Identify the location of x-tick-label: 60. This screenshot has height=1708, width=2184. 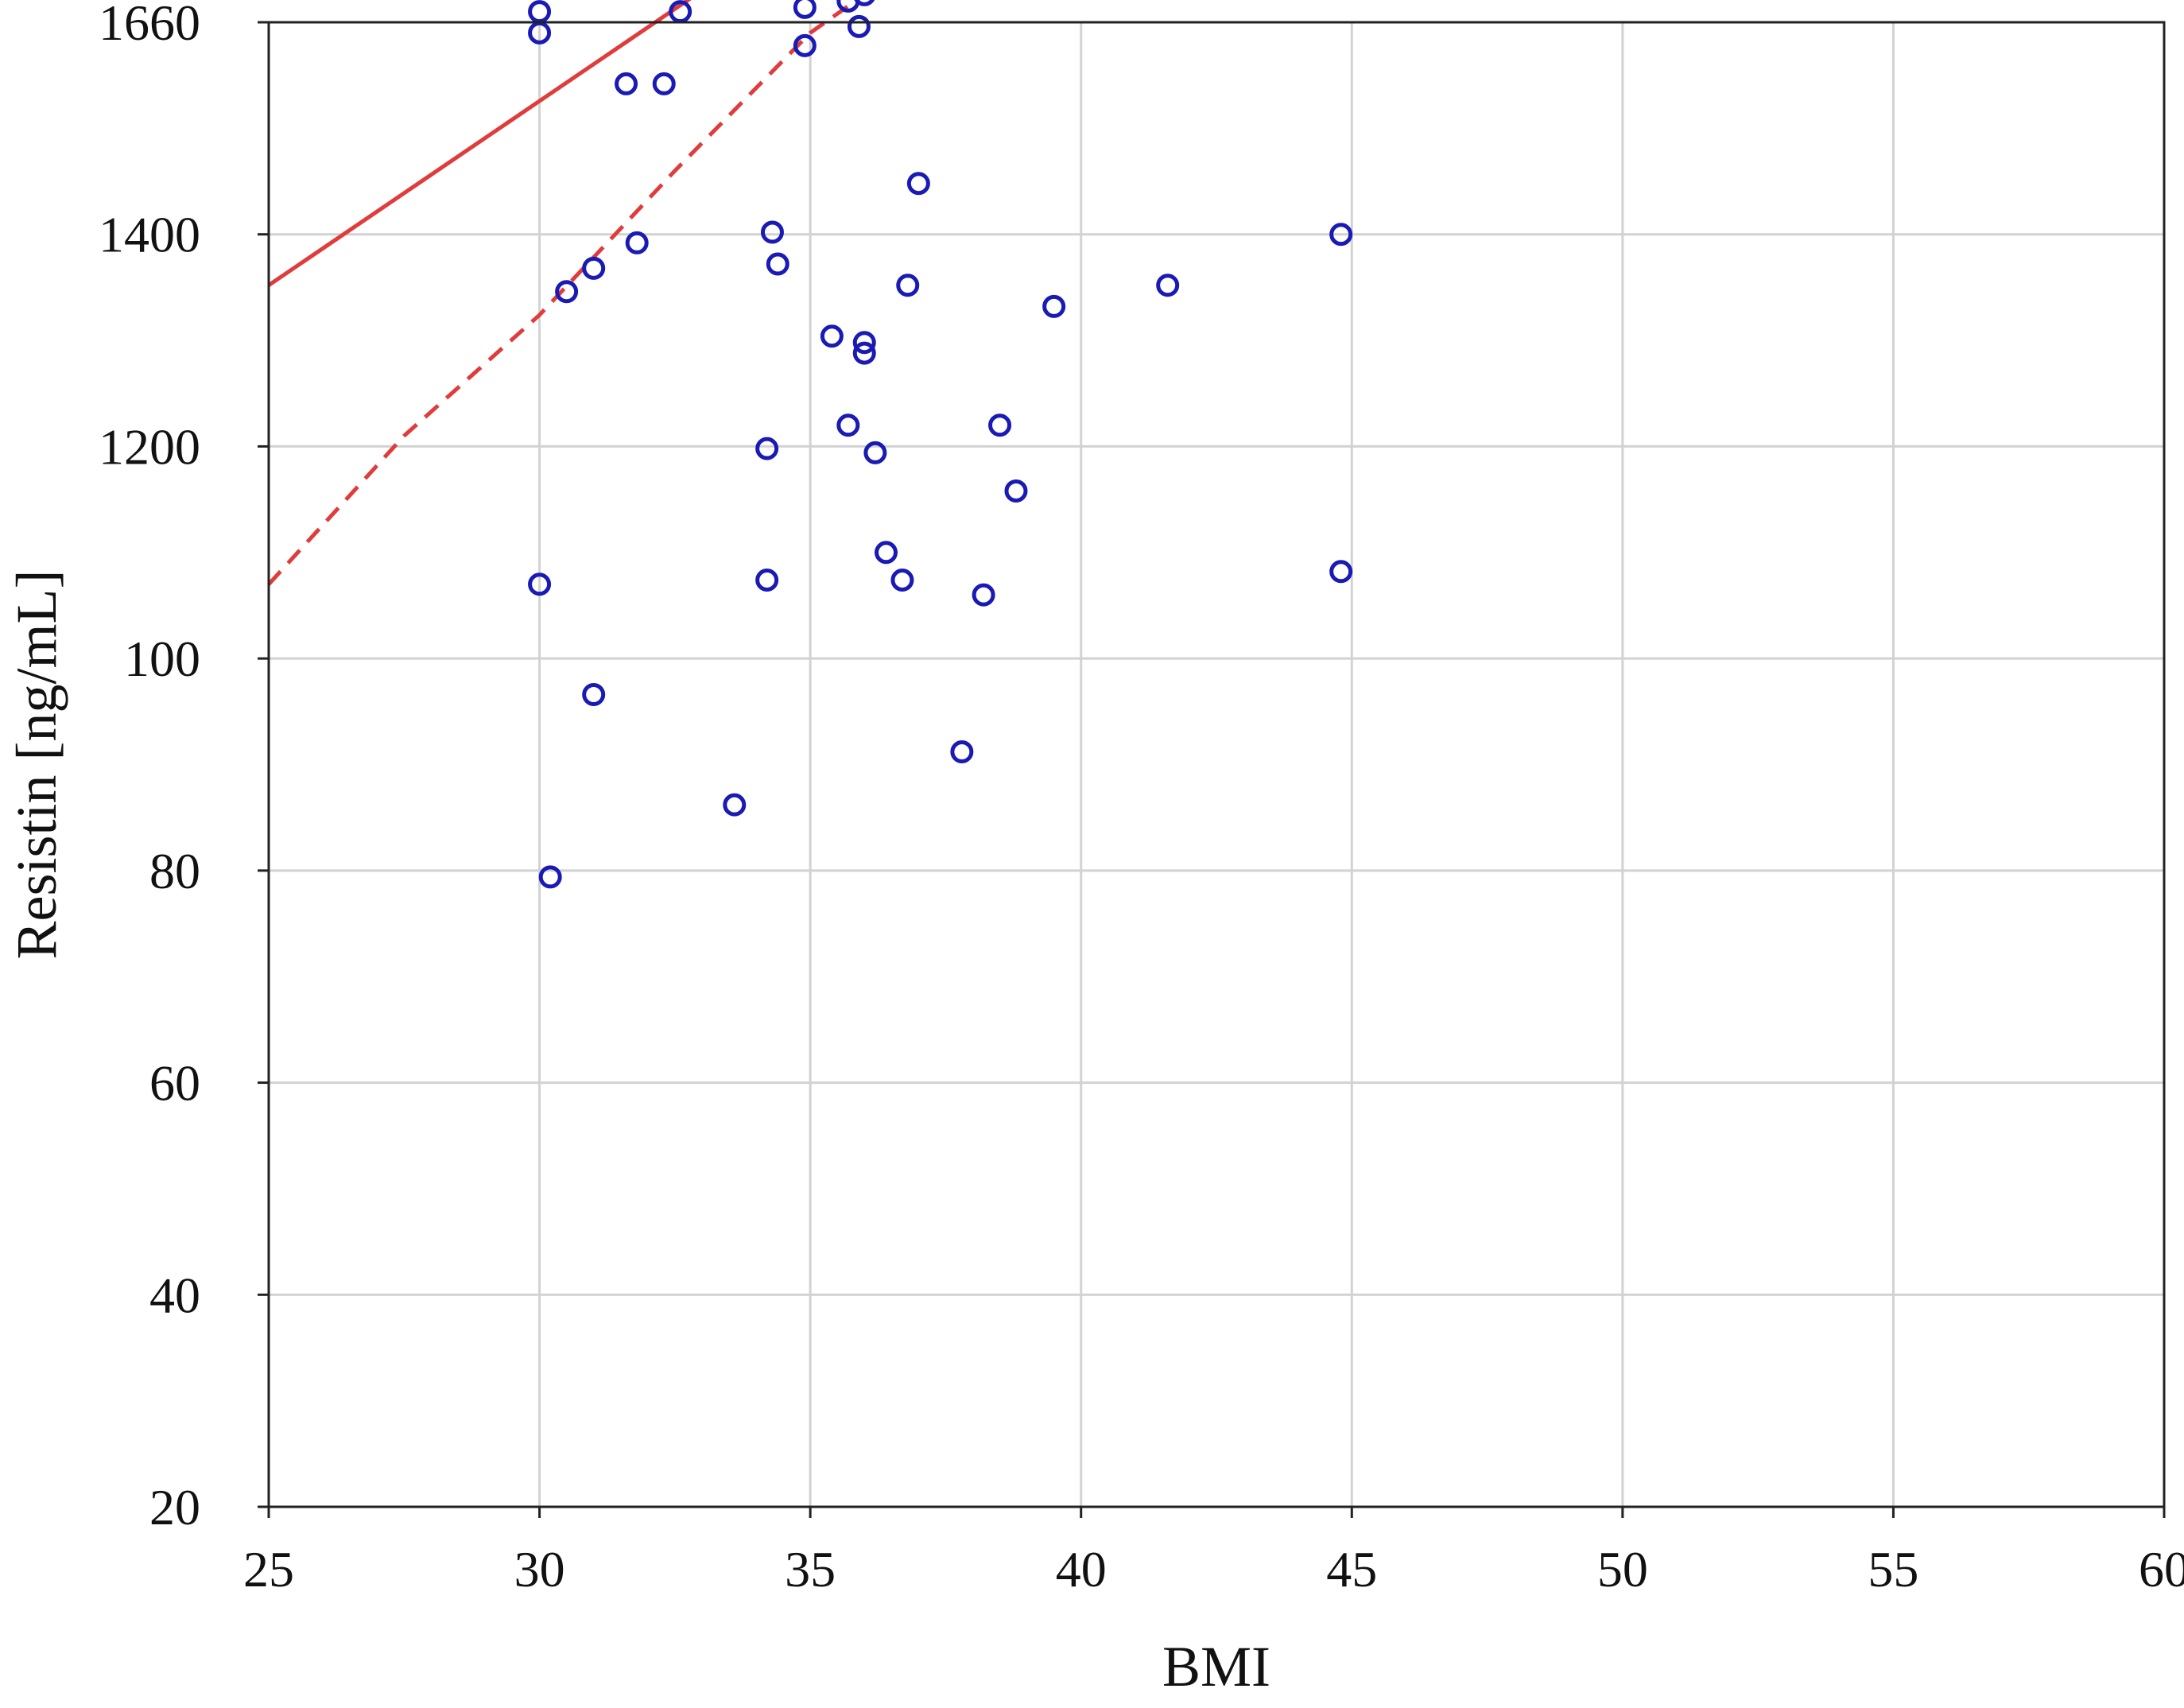
(2161, 1569).